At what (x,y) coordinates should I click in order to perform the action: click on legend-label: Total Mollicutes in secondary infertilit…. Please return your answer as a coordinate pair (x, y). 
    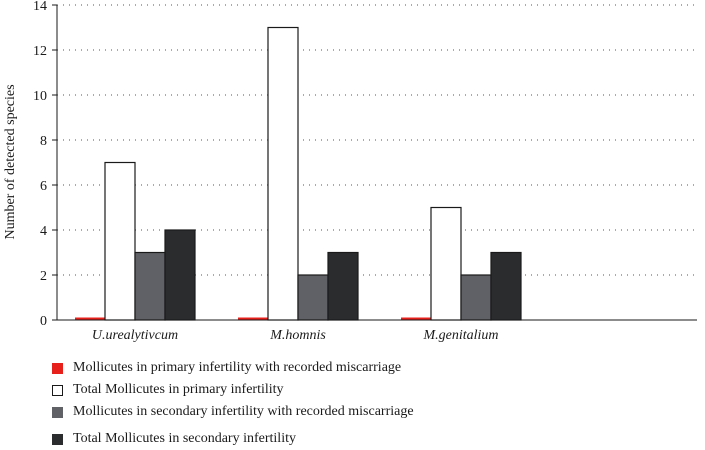
    Looking at the image, I should click on (184, 438).